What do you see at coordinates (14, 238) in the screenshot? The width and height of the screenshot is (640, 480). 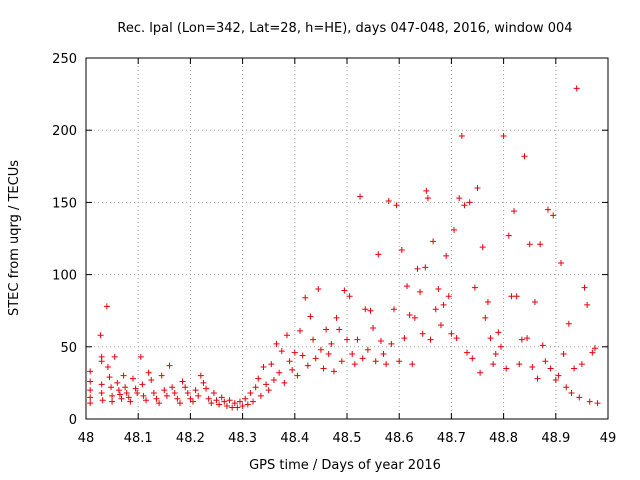 I see `y-axis-label: STEC from uqrg / TECUs` at bounding box center [14, 238].